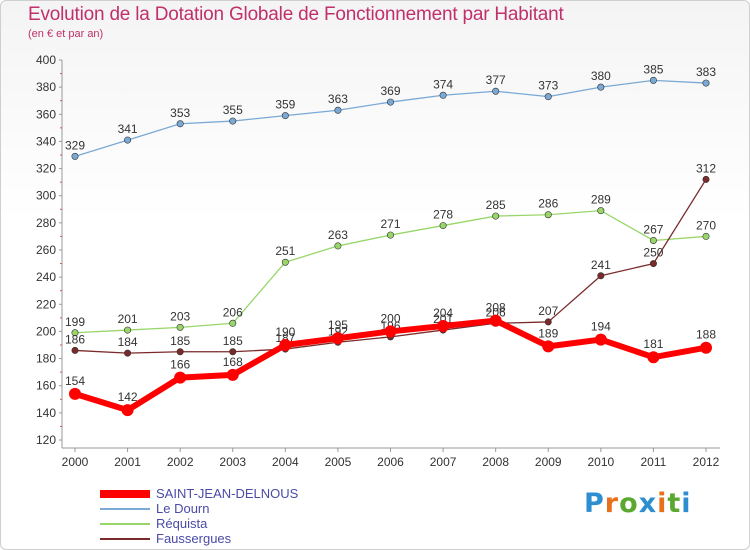  What do you see at coordinates (648, 503) in the screenshot?
I see `logo-letter: x` at bounding box center [648, 503].